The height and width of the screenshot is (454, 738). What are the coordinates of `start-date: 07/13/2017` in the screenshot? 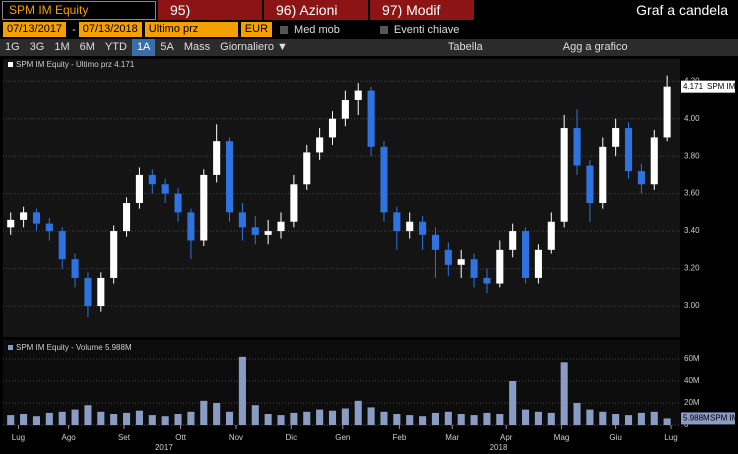 It's located at (35, 29).